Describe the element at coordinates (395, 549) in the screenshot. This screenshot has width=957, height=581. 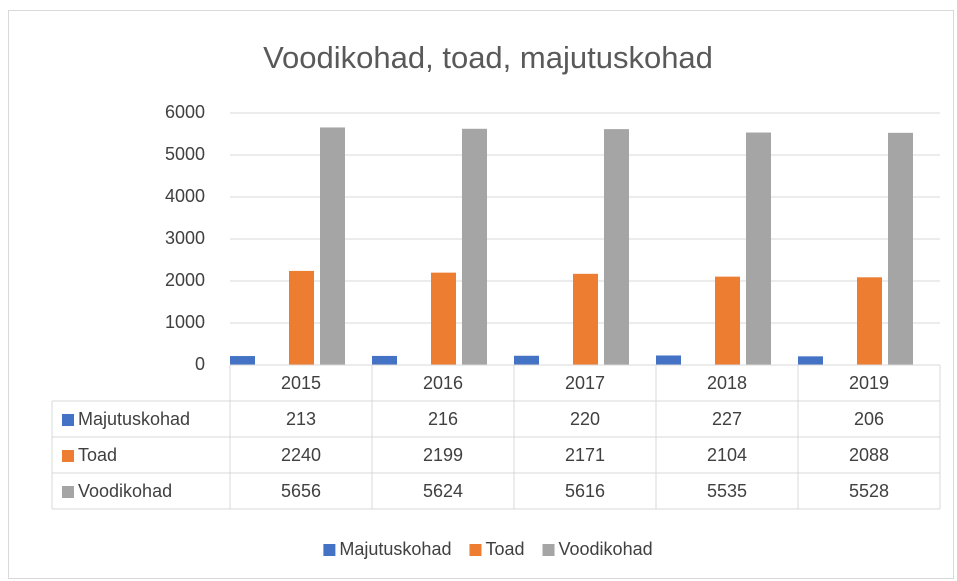
I see `legend-label: Majutuskohad` at that location.